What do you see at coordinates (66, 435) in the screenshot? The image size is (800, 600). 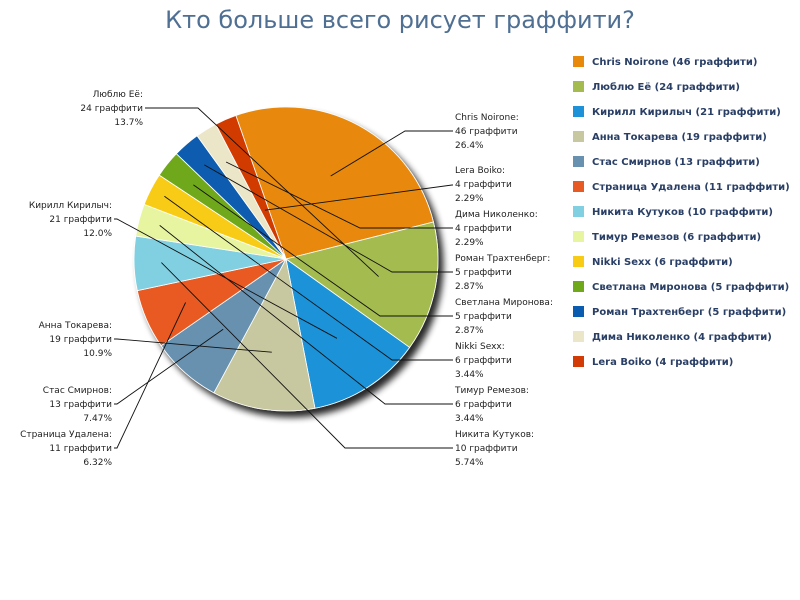 I see `slice-label-name: Страница Удалена:` at bounding box center [66, 435].